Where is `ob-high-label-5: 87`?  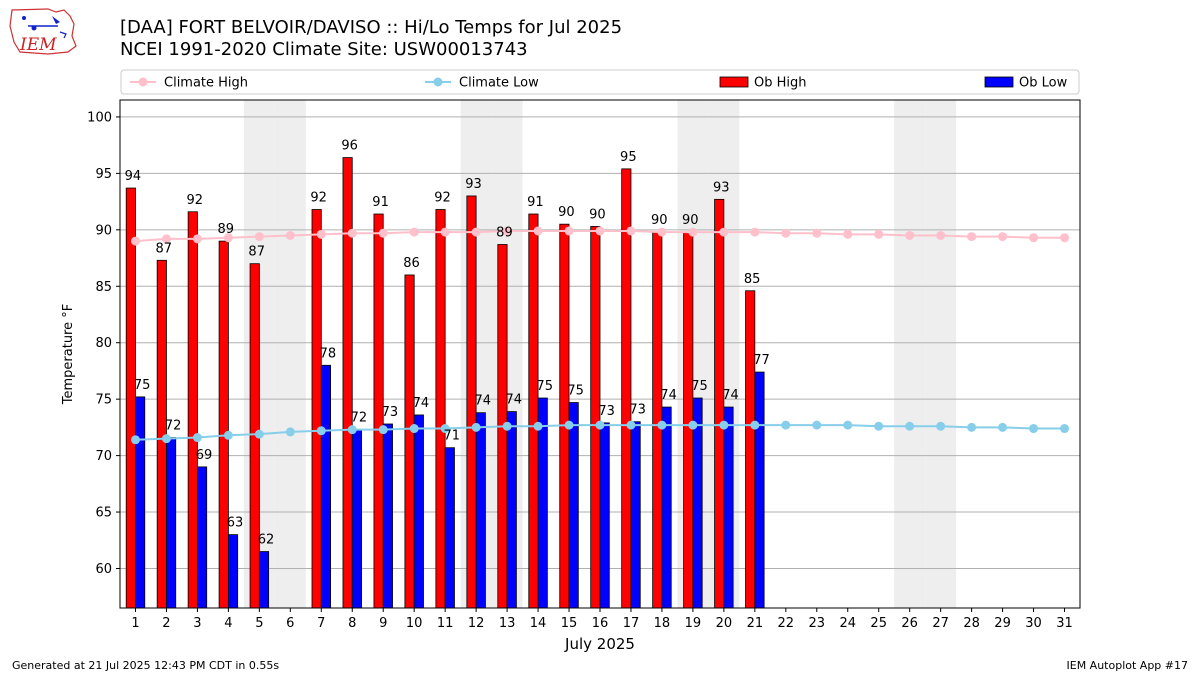
ob-high-label-5: 87 is located at coordinates (256, 252).